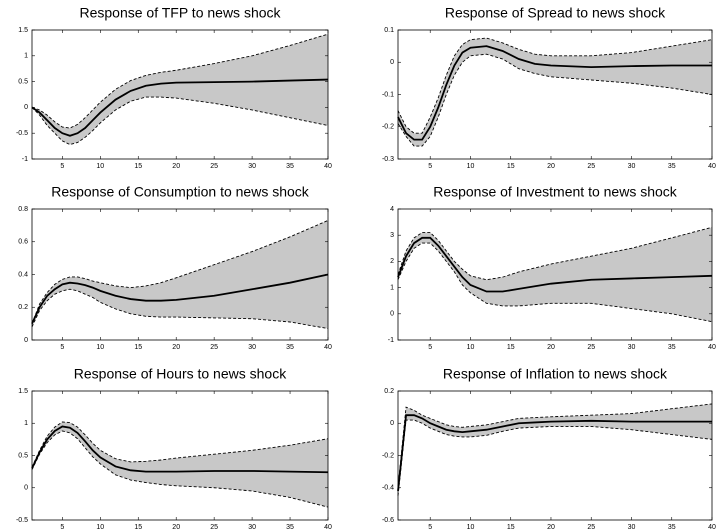 This screenshot has height=532, width=720. I want to click on y-tick-label: -0.4, so click(388, 488).